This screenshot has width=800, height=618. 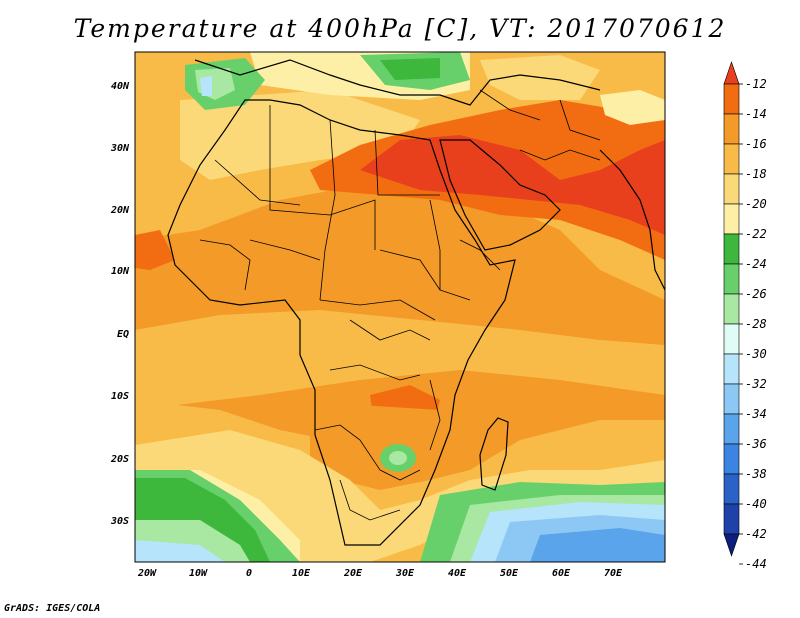 What do you see at coordinates (180, 551) in the screenshot?
I see `field-south-atlantic-blue` at bounding box center [180, 551].